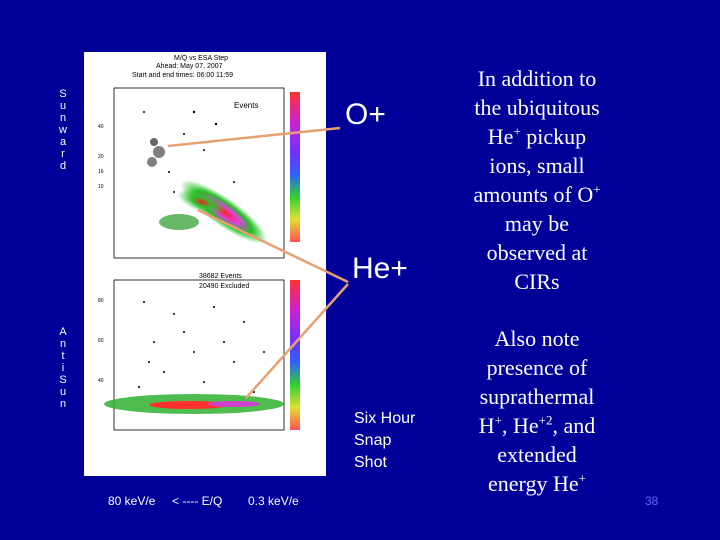 The width and height of the screenshot is (720, 540). I want to click on snapshot-line: Shot, so click(370, 462).